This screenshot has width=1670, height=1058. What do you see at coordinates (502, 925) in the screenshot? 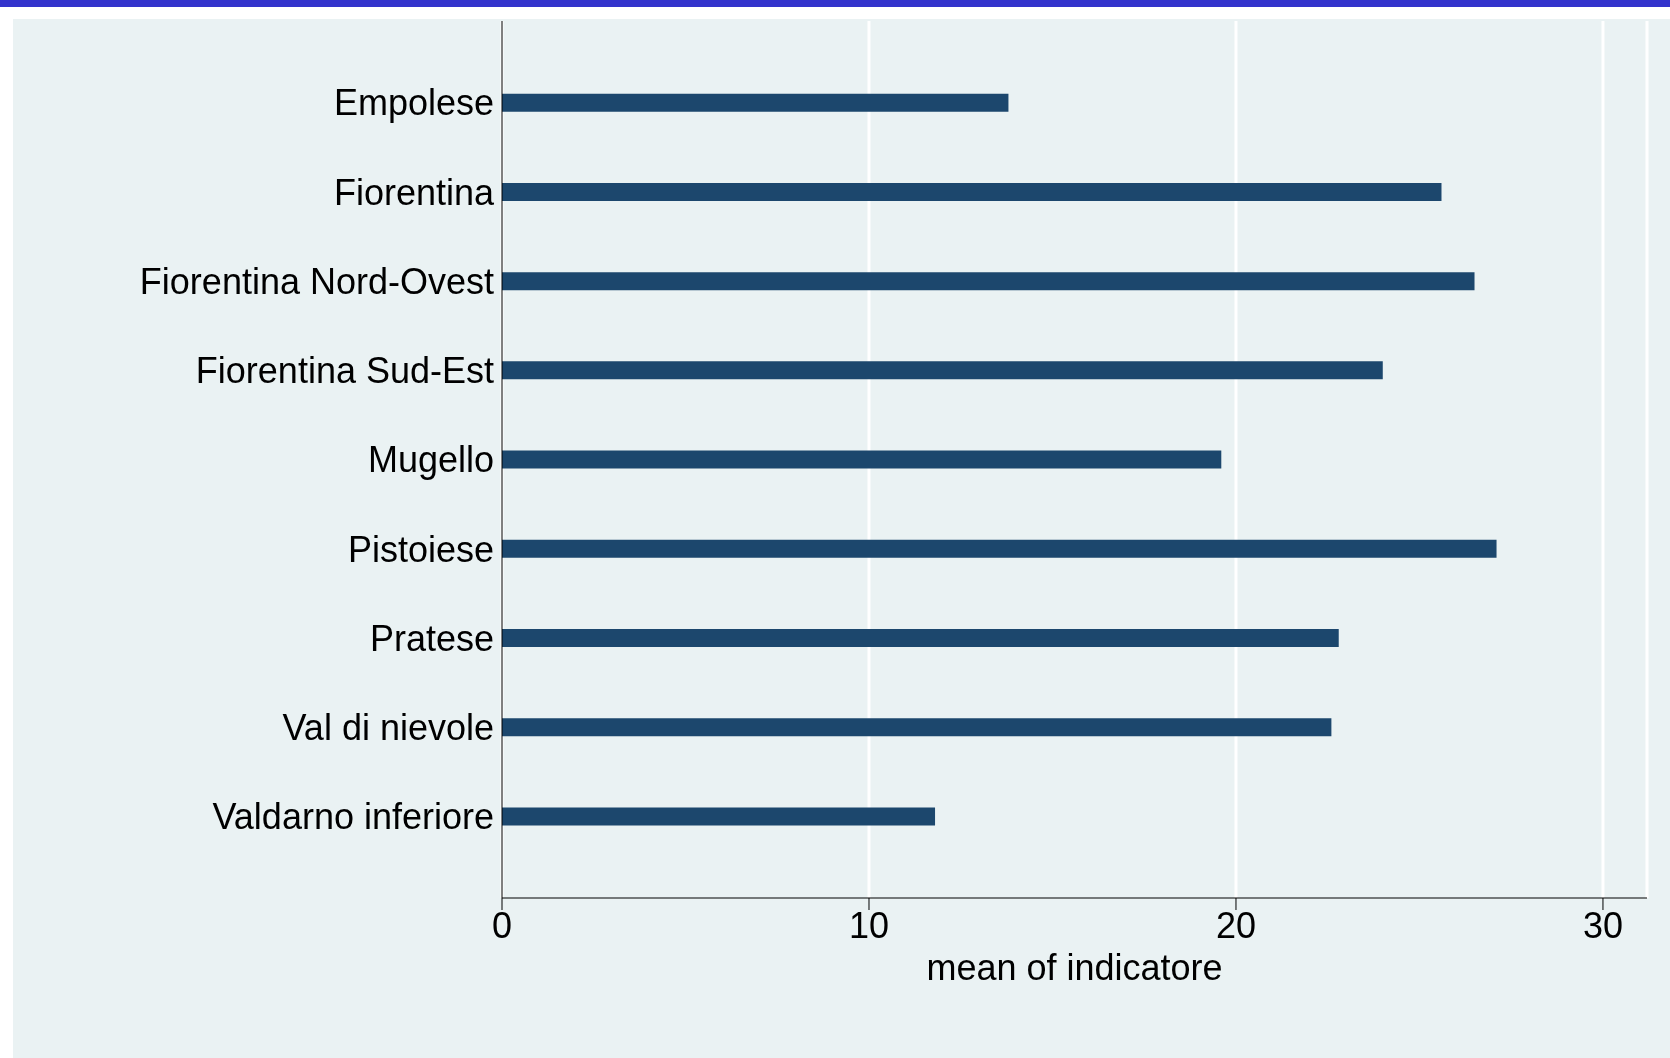
I see `x-tick-label: 0` at bounding box center [502, 925].